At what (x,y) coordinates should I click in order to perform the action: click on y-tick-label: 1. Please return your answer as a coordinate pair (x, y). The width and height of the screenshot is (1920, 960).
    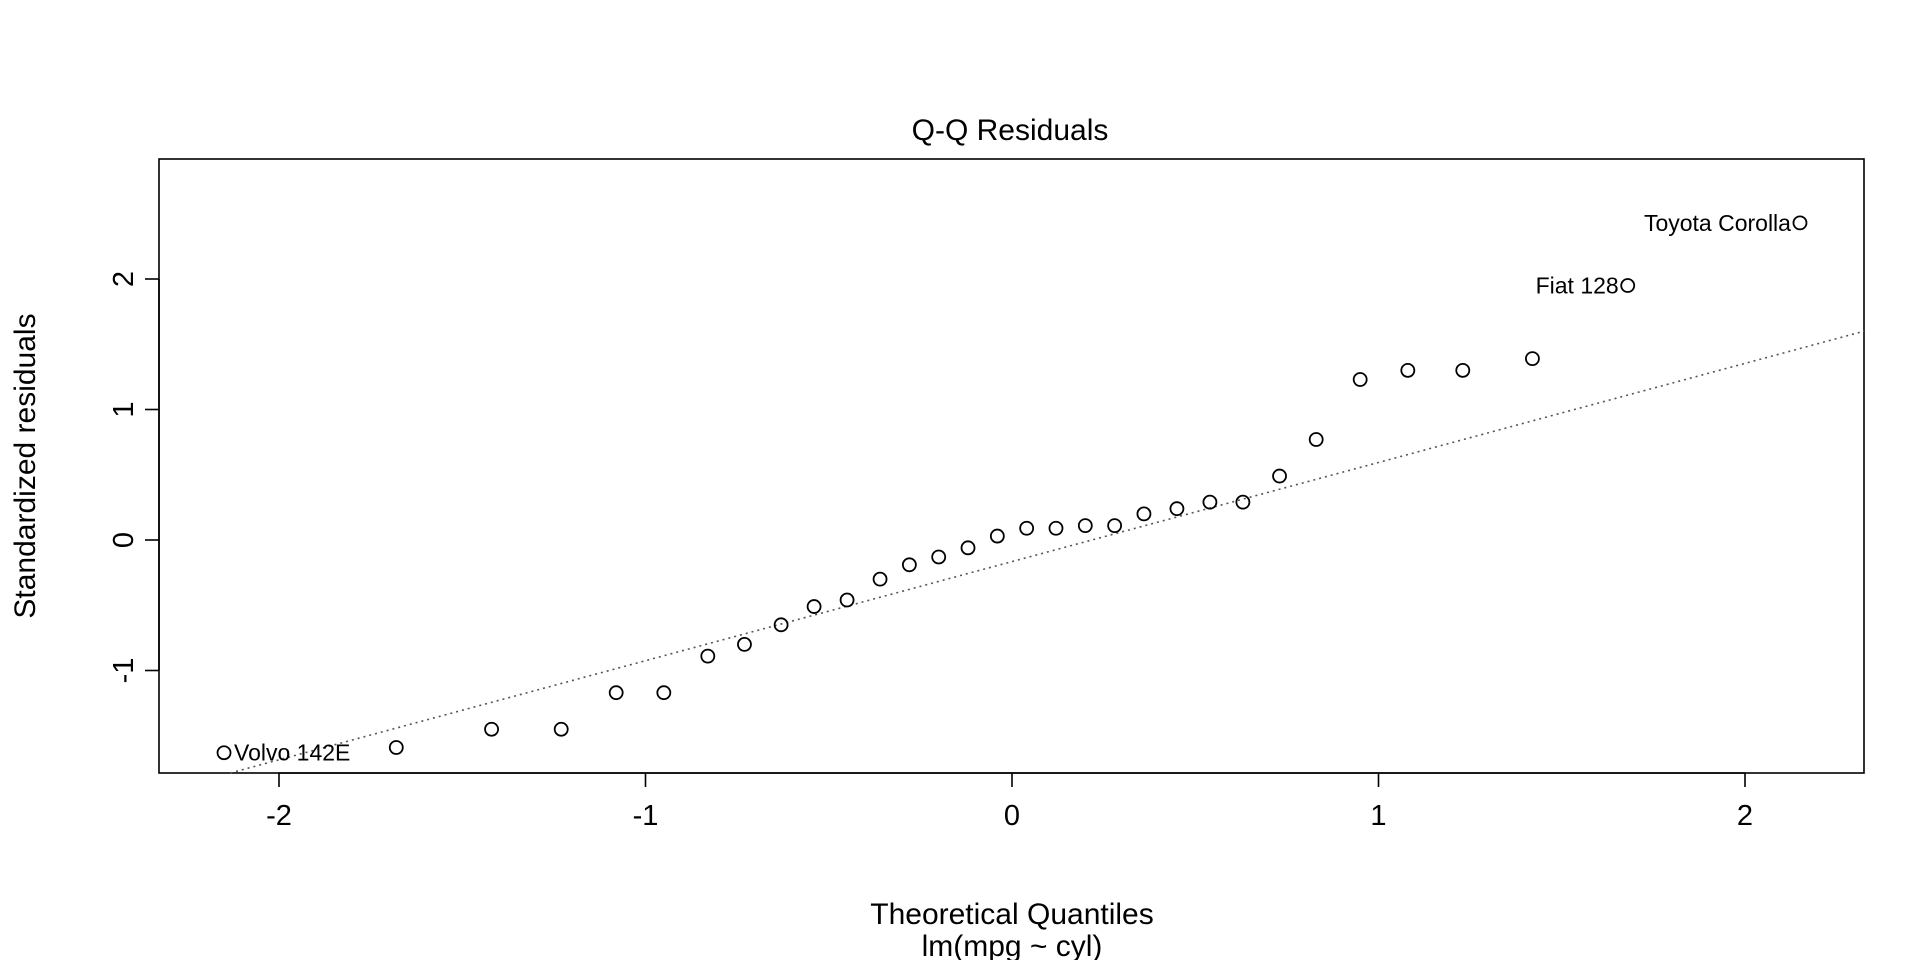
    Looking at the image, I should click on (124, 409).